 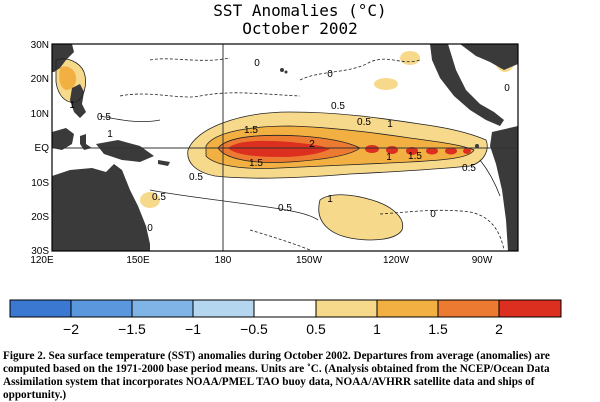 I want to click on longitude-label: 120W, so click(x=396, y=260).